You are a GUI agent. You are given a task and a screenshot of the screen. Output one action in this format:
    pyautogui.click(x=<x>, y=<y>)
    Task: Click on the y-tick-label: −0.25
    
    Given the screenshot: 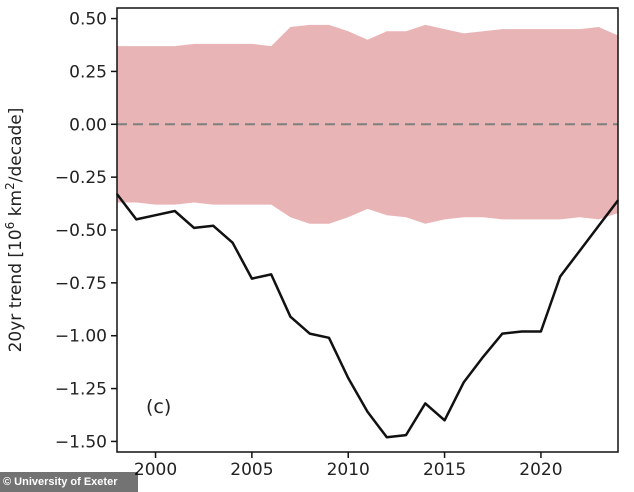 What is the action you would take?
    pyautogui.click(x=81, y=178)
    